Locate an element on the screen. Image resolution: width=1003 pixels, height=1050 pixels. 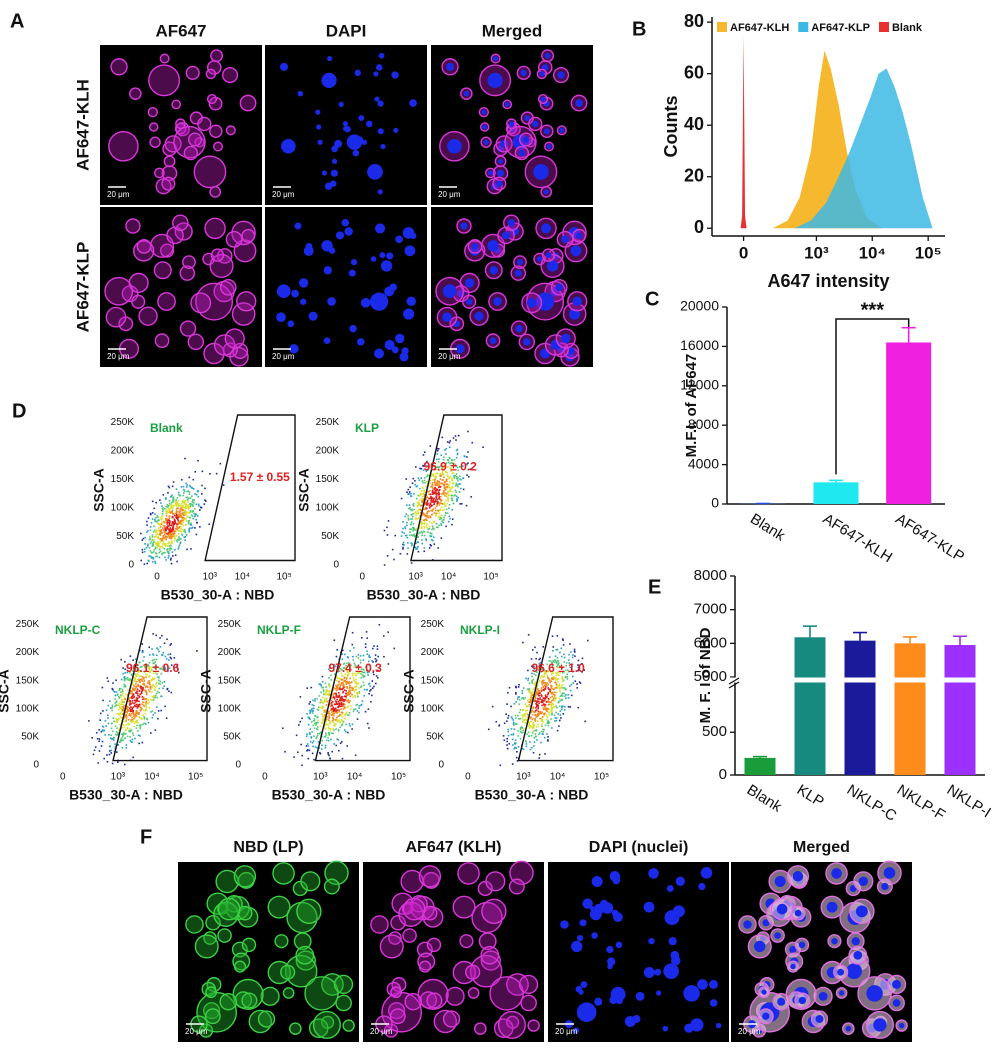
axis-break-gap is located at coordinates (856, 680).